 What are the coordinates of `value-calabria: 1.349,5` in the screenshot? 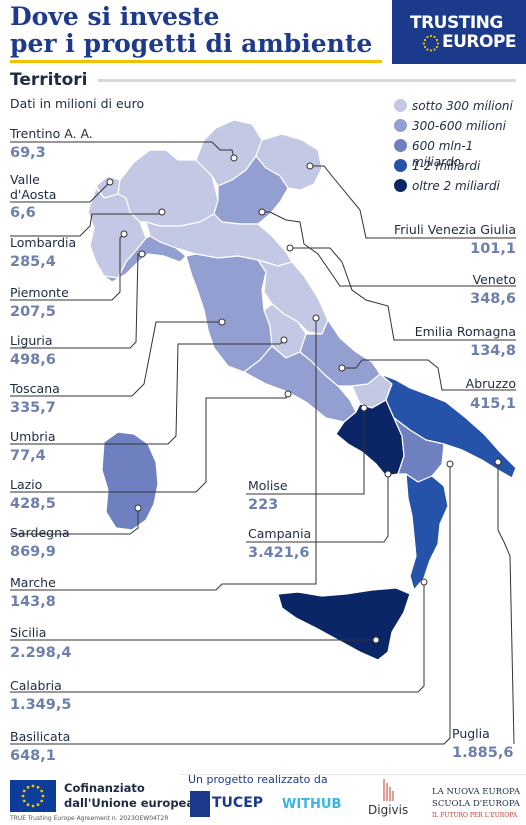 It's located at (41, 705).